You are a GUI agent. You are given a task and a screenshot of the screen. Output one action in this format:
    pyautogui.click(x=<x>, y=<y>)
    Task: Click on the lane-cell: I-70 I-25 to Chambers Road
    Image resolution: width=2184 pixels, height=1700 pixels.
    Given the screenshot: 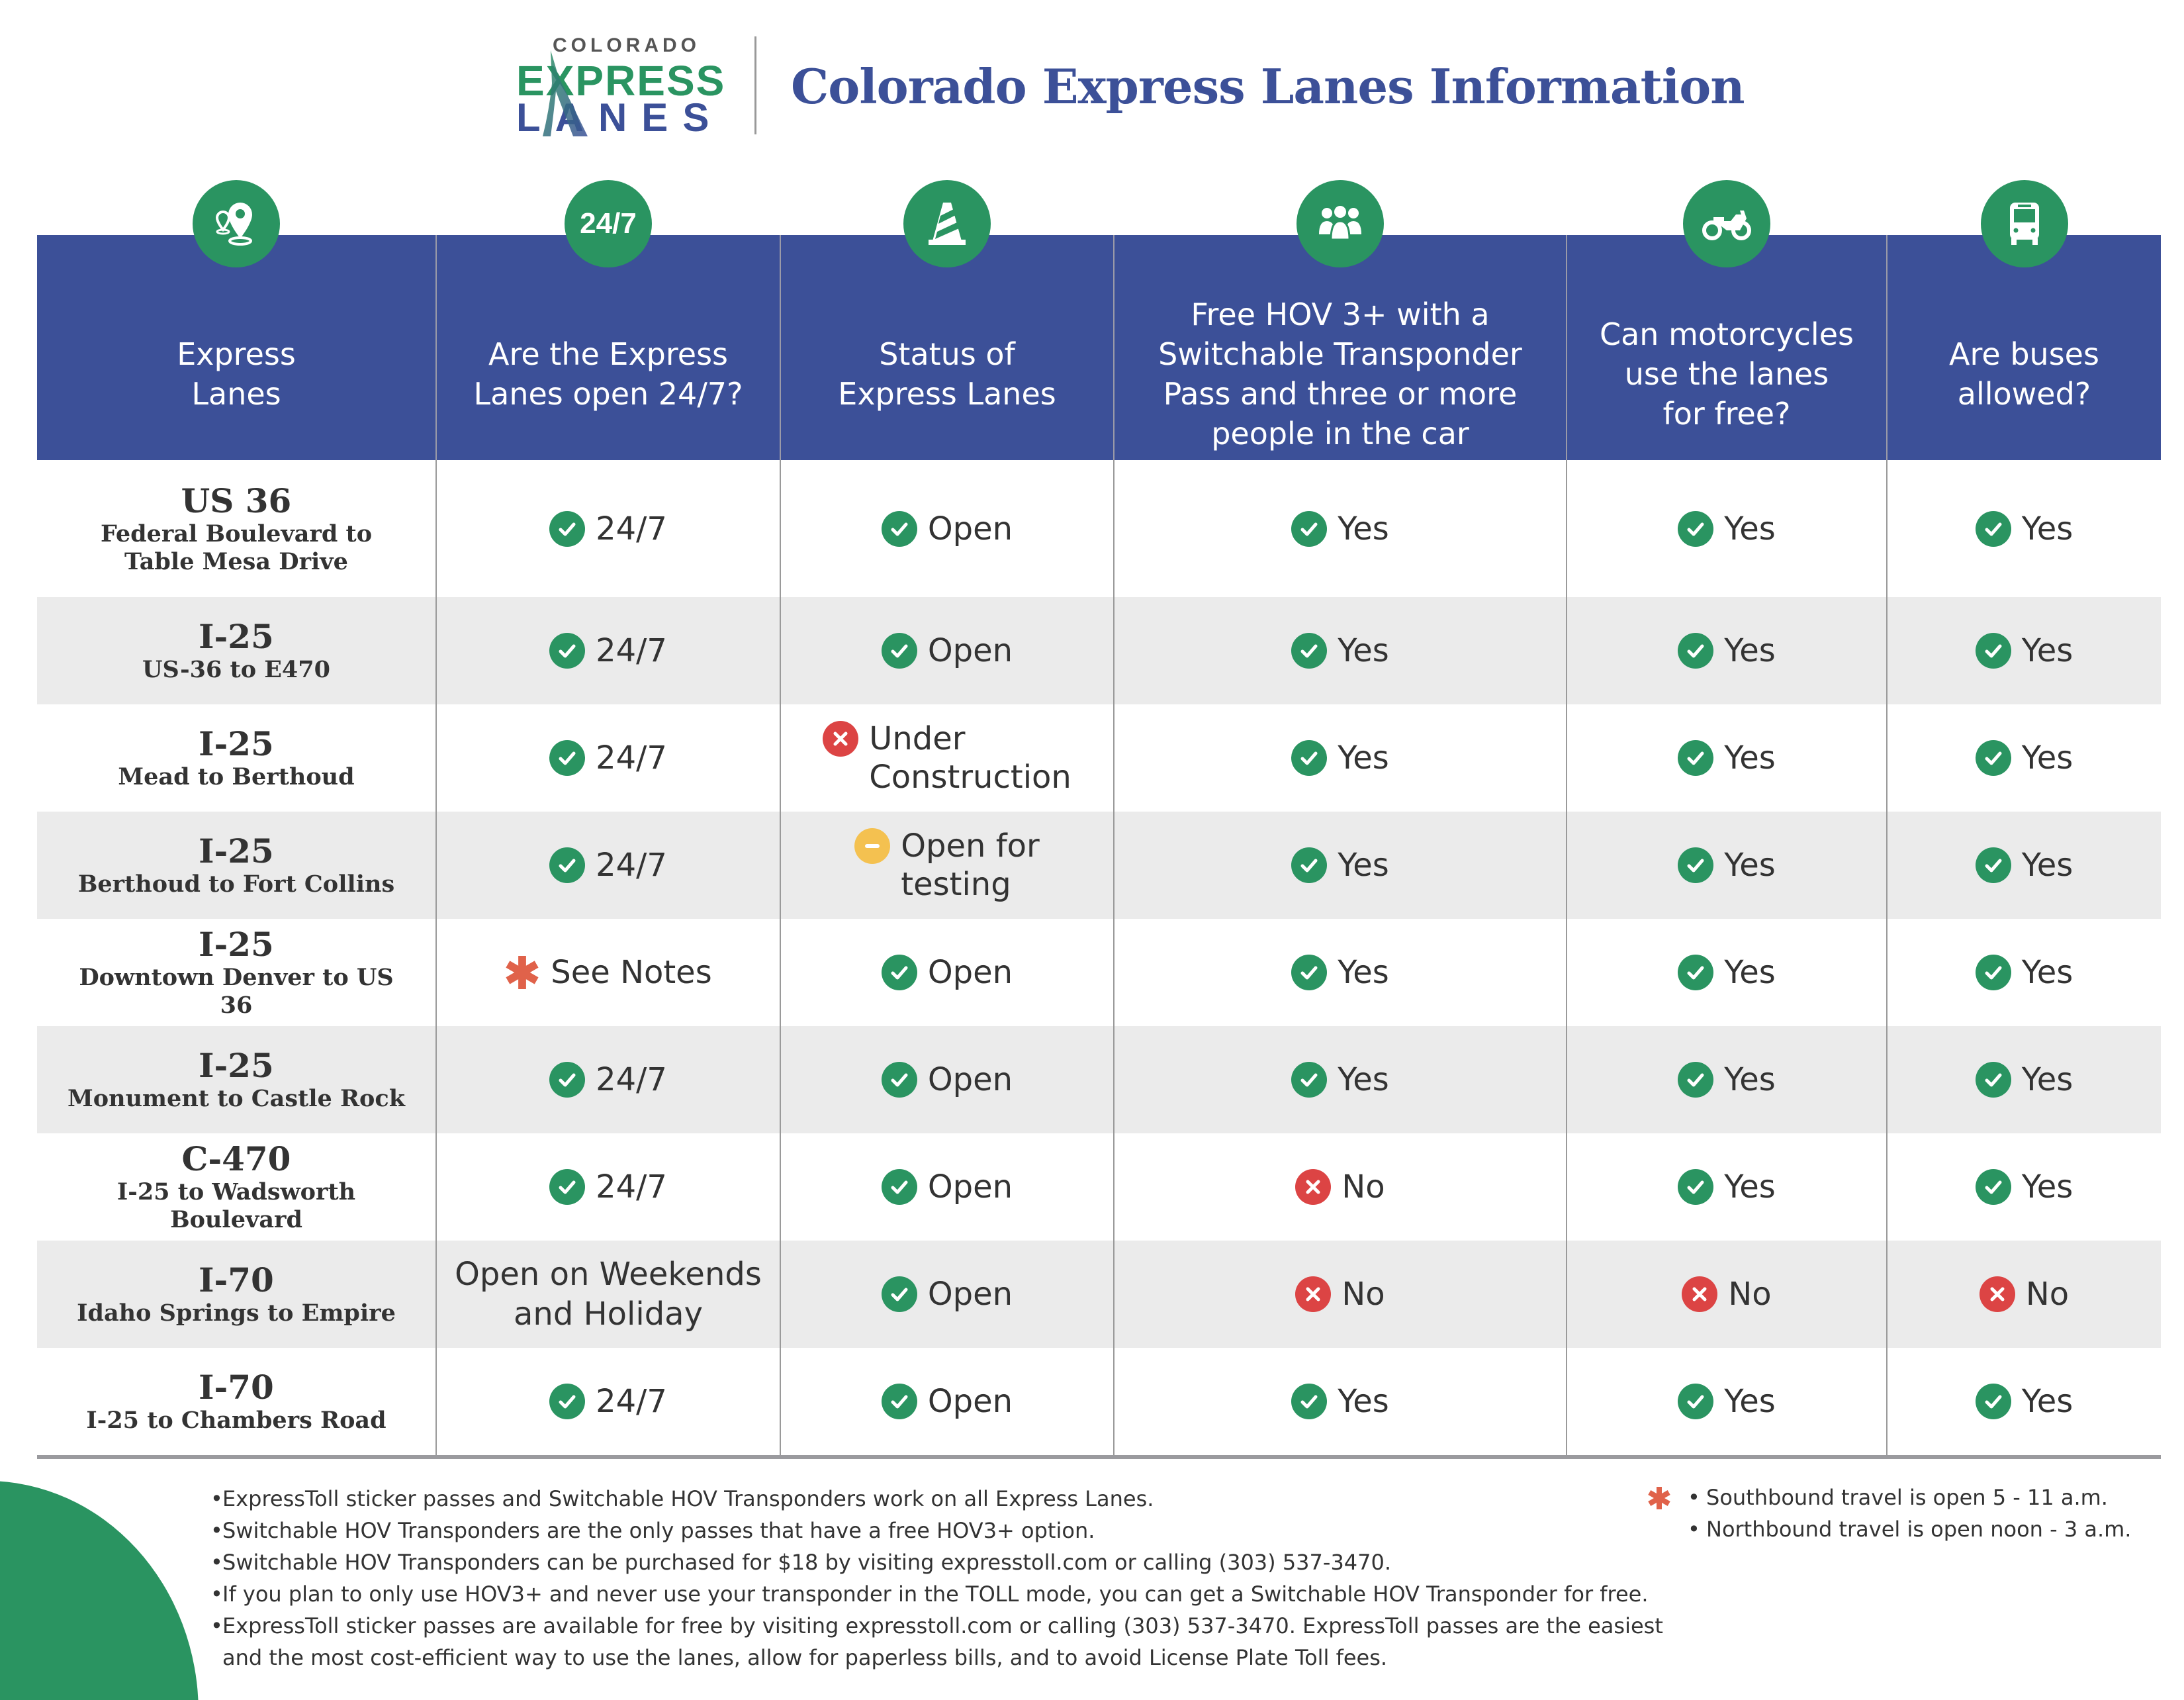 What is the action you would take?
    pyautogui.click(x=236, y=1401)
    